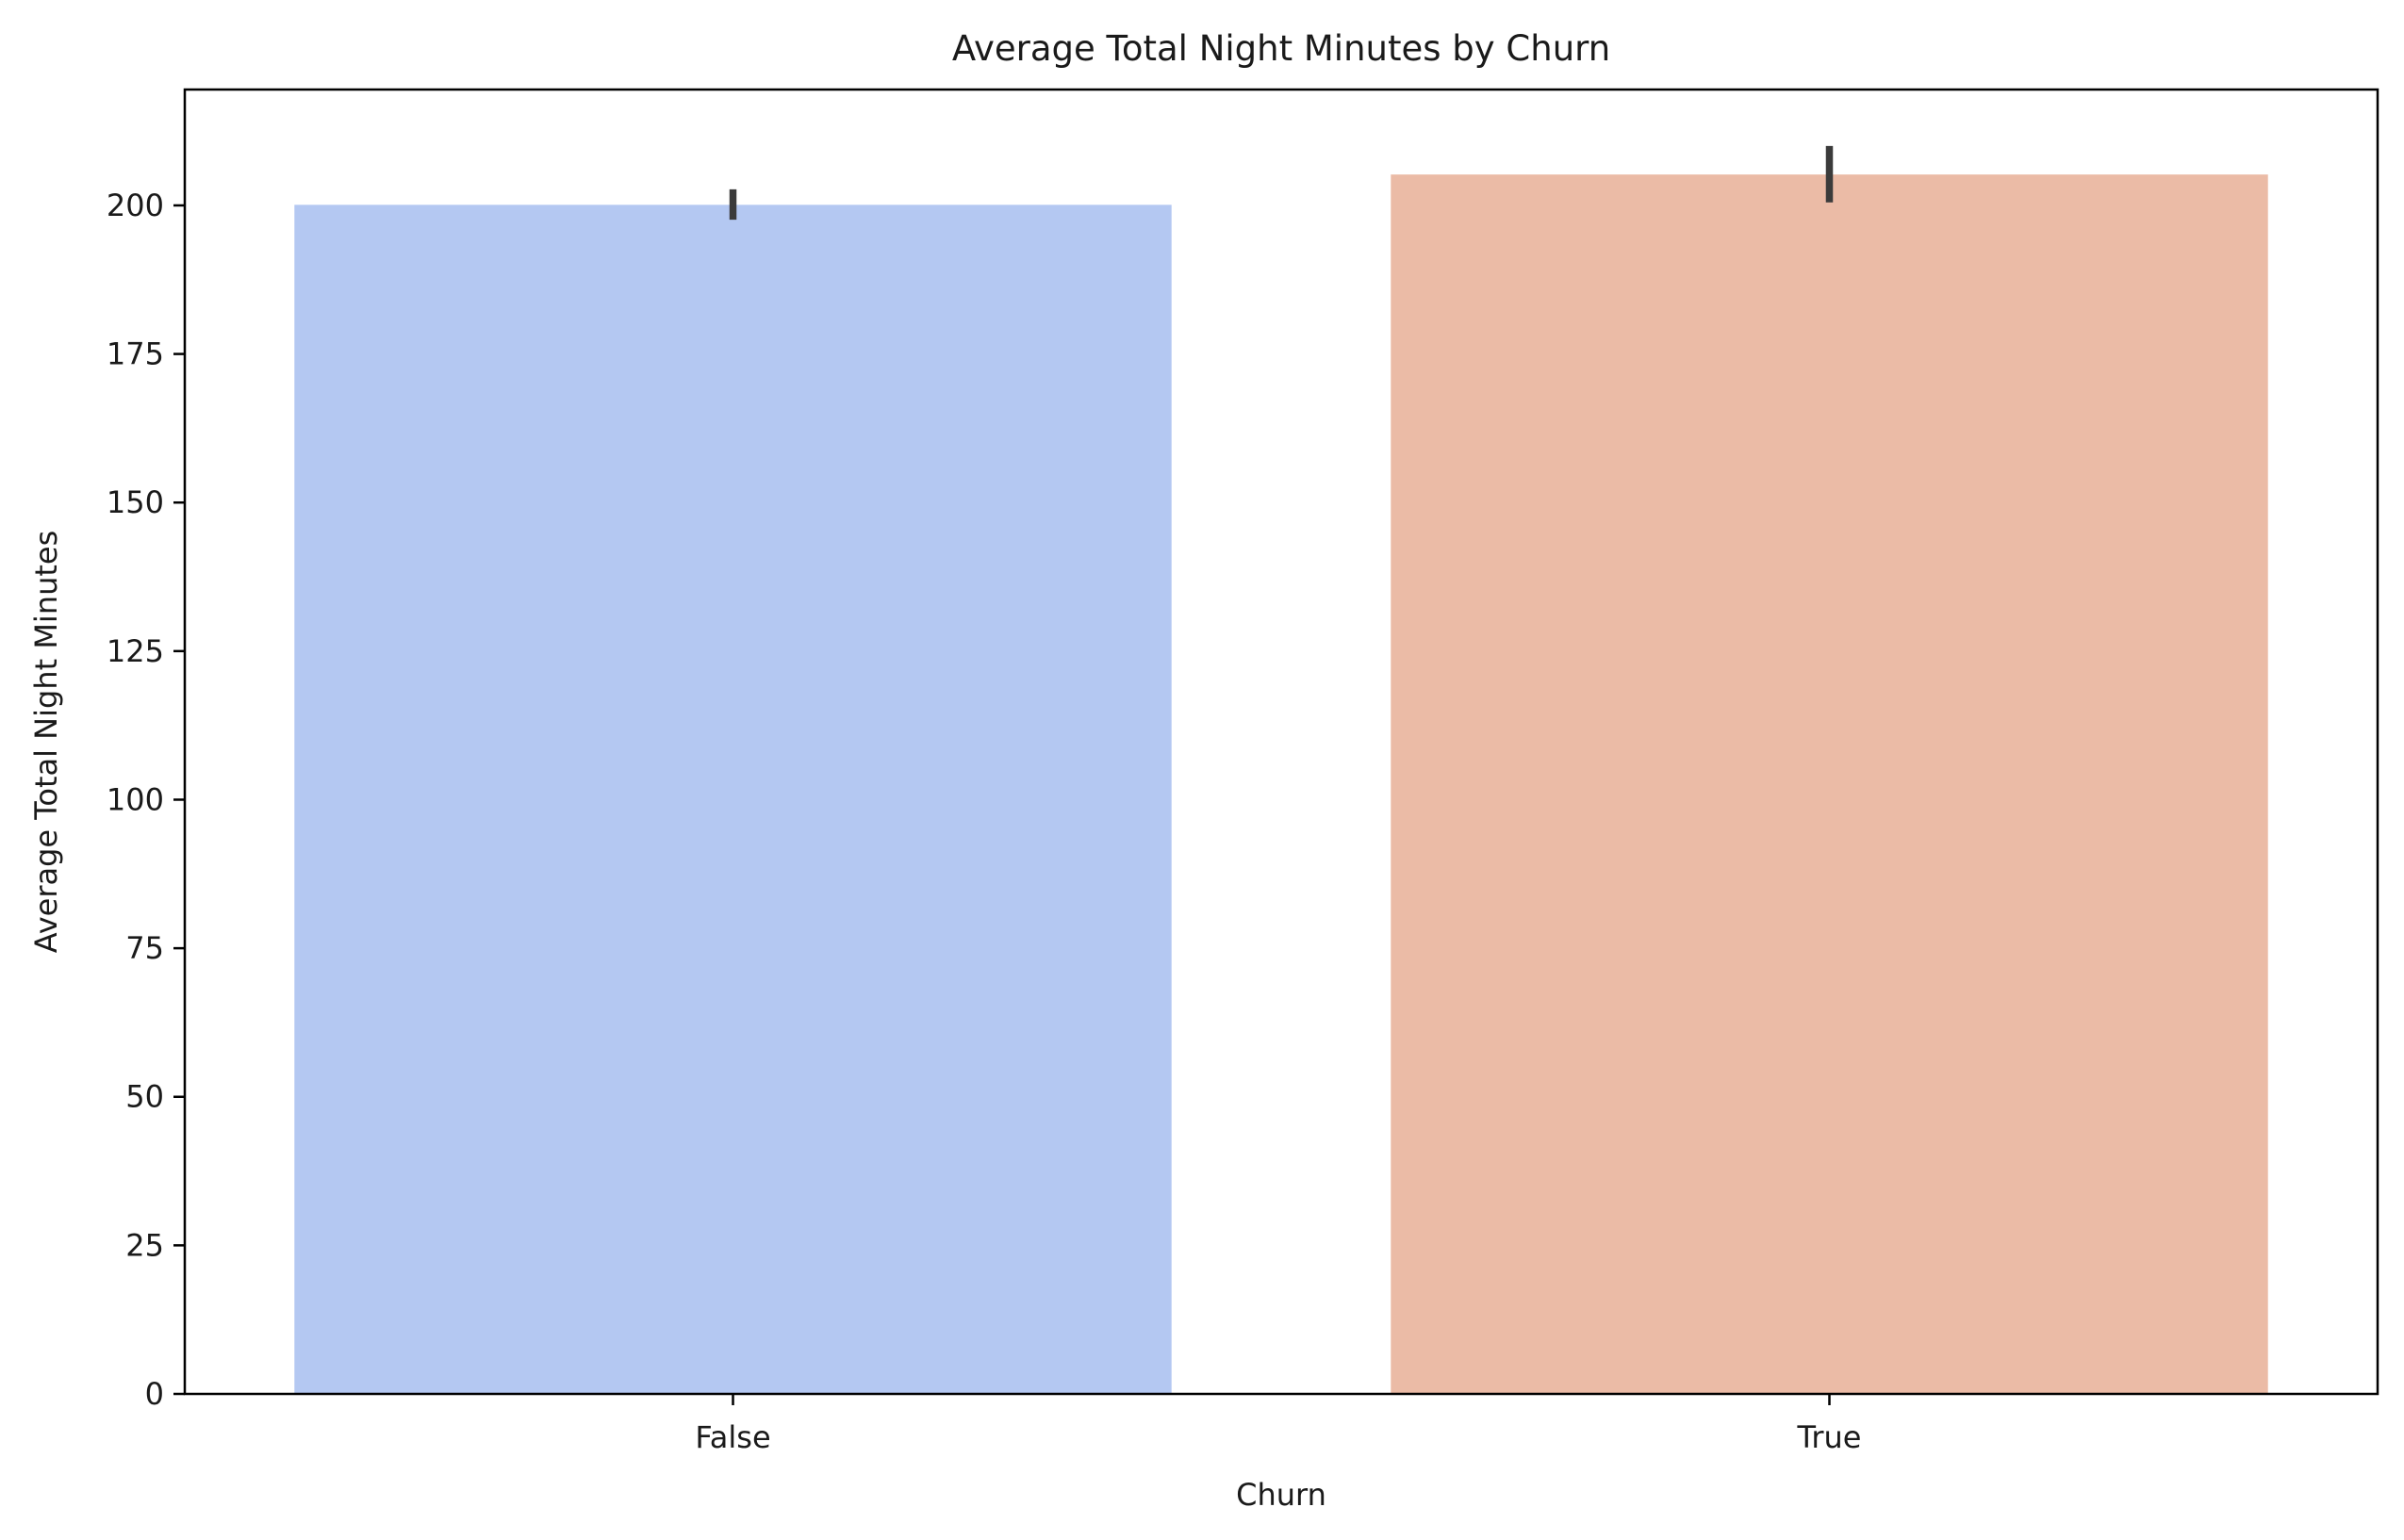 The width and height of the screenshot is (2404, 1540). What do you see at coordinates (135, 799) in the screenshot?
I see `y-tick-label: 100` at bounding box center [135, 799].